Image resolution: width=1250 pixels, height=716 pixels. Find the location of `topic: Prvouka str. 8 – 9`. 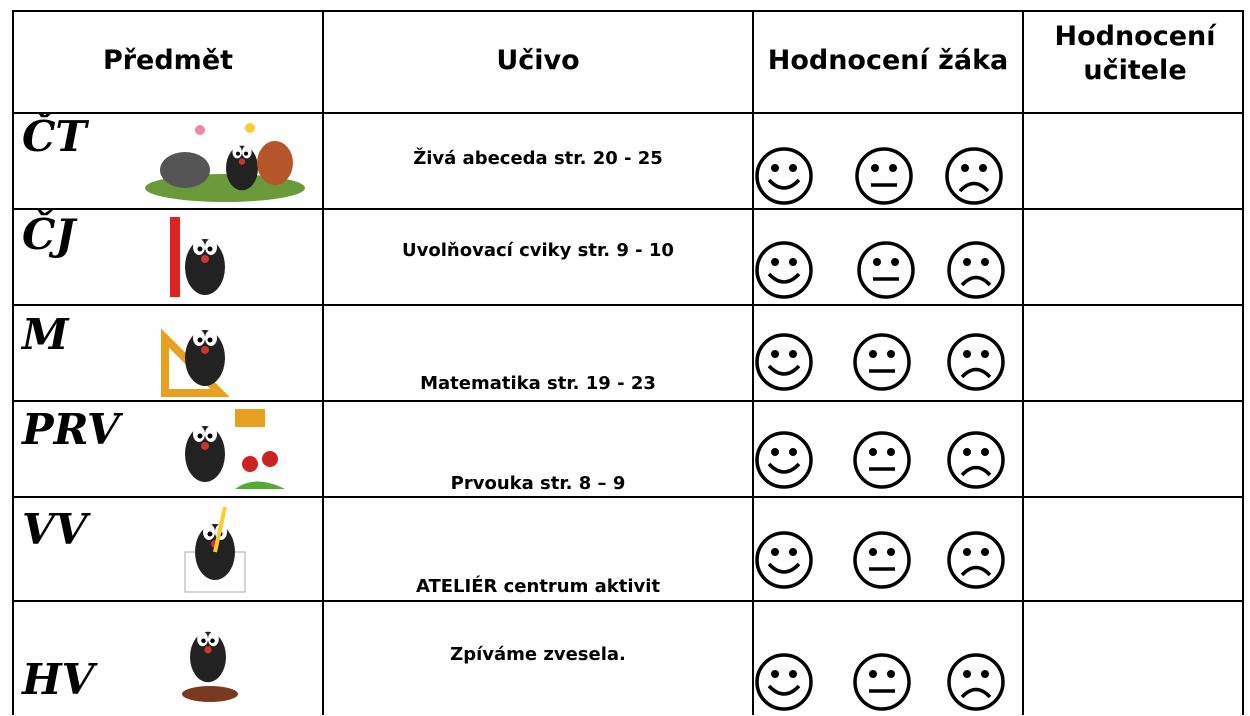

topic: Prvouka str. 8 – 9 is located at coordinates (538, 483).